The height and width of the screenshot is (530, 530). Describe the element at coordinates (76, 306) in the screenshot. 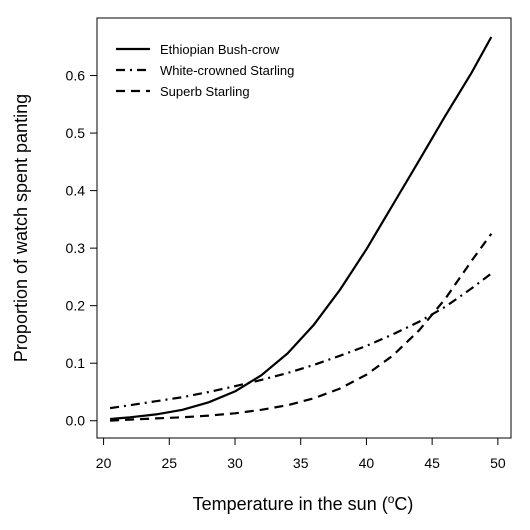

I see `y-tick-label: 0.2` at that location.